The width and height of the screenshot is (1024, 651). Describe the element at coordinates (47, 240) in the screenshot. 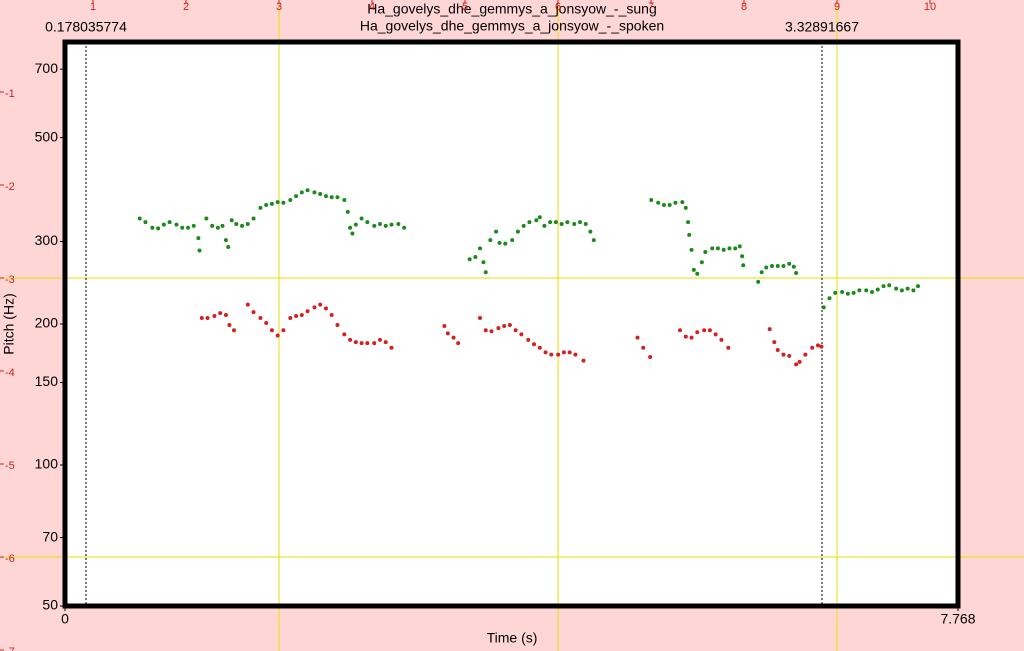

I see `y-tick-label: 300` at that location.